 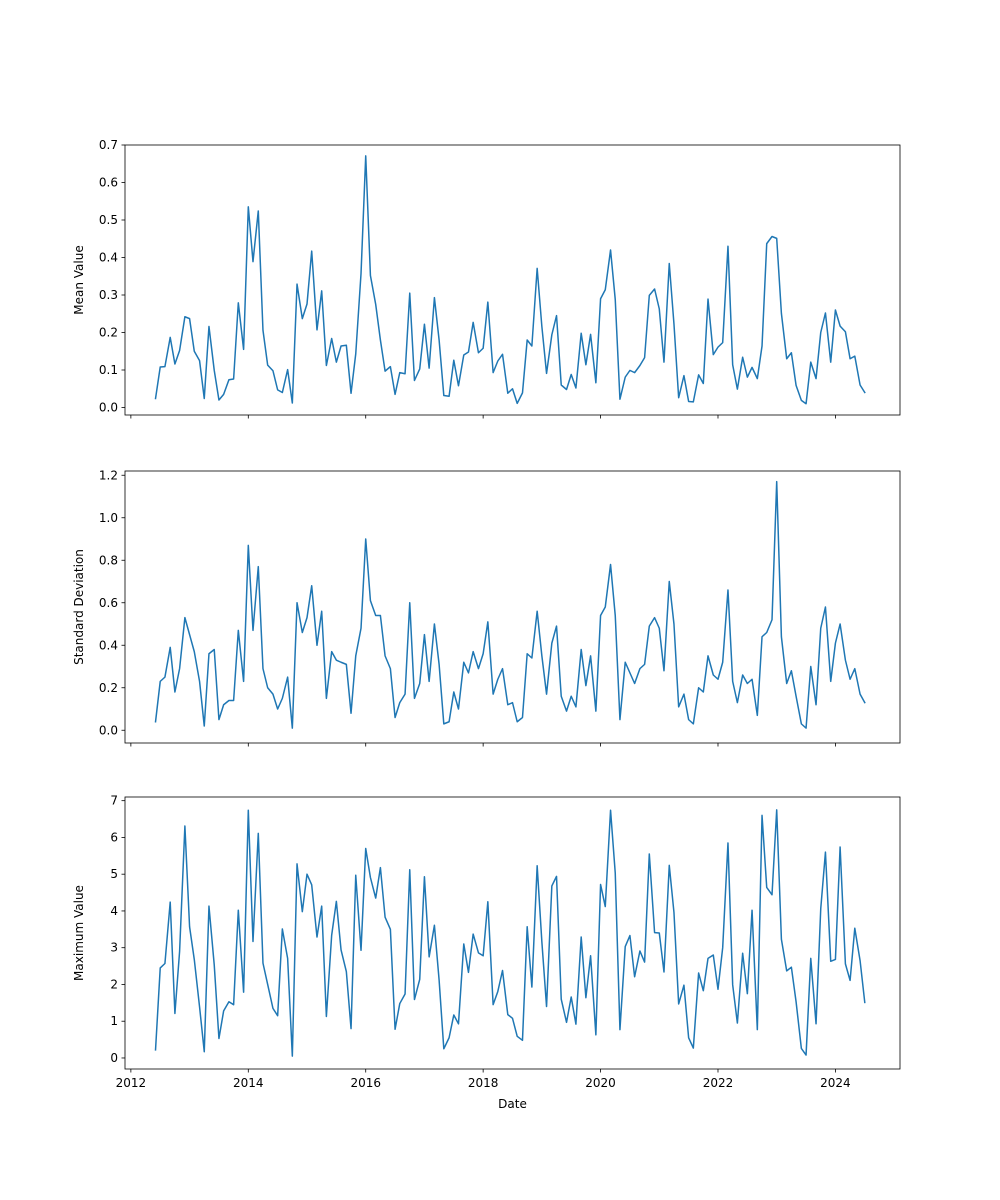 What do you see at coordinates (114, 874) in the screenshot?
I see `y-tick-label: 5` at bounding box center [114, 874].